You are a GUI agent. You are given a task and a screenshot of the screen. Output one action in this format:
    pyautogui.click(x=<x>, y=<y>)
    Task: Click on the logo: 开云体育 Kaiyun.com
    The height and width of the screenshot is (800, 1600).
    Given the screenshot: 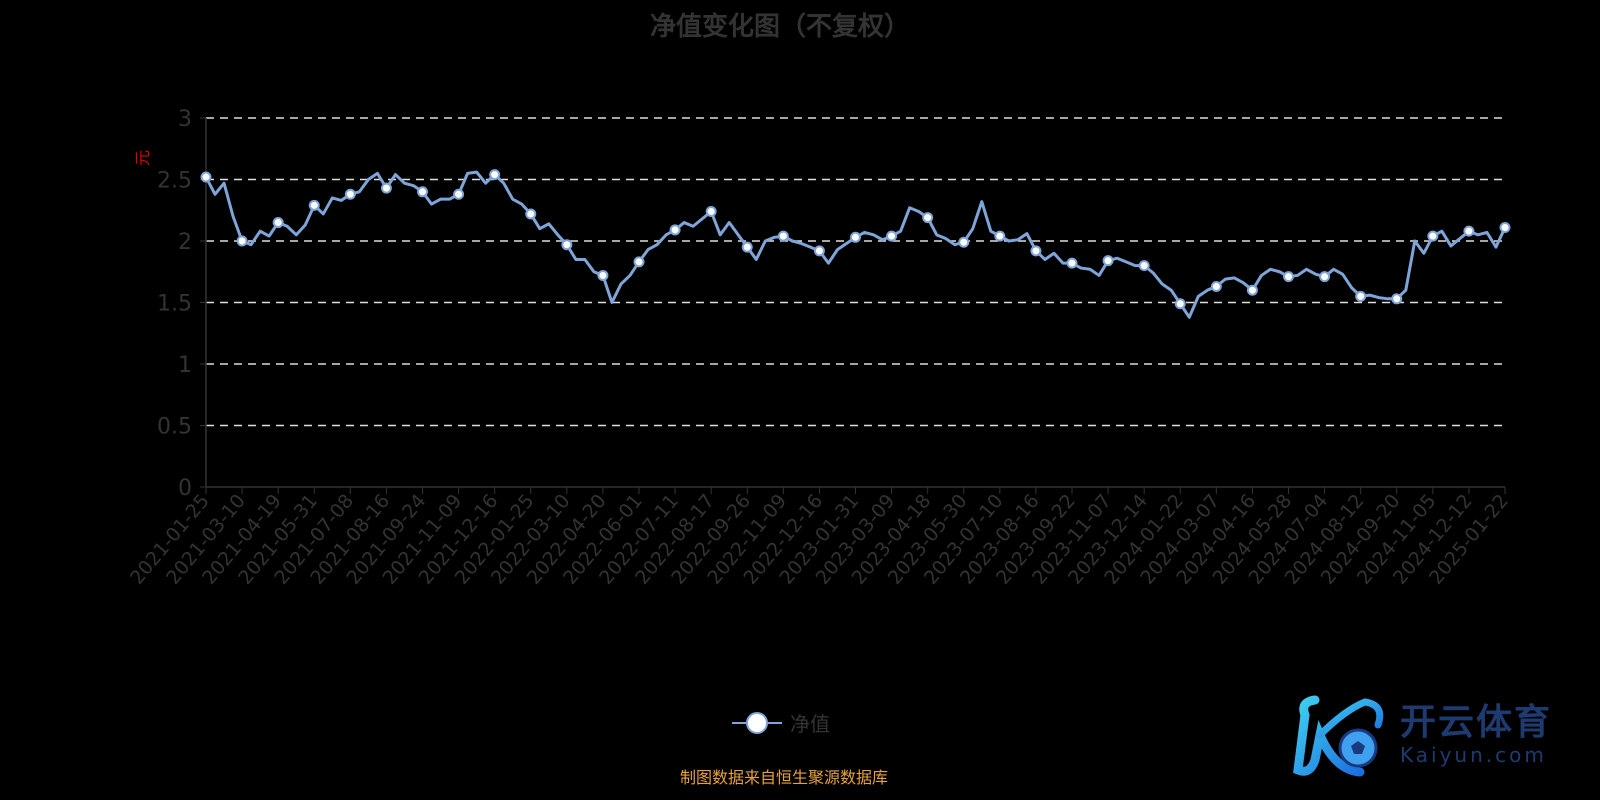 What is the action you would take?
    pyautogui.click(x=1421, y=735)
    